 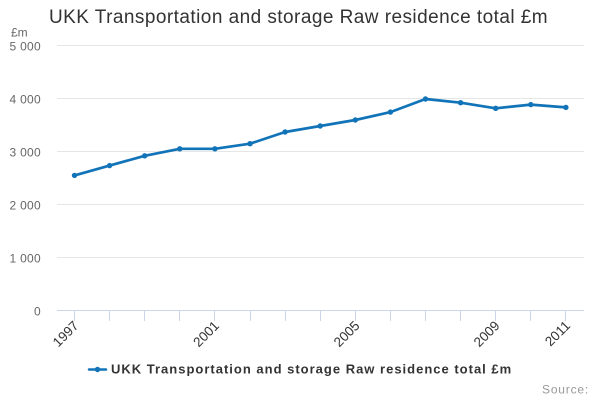 I want to click on svg-text: 0, so click(x=37, y=312).